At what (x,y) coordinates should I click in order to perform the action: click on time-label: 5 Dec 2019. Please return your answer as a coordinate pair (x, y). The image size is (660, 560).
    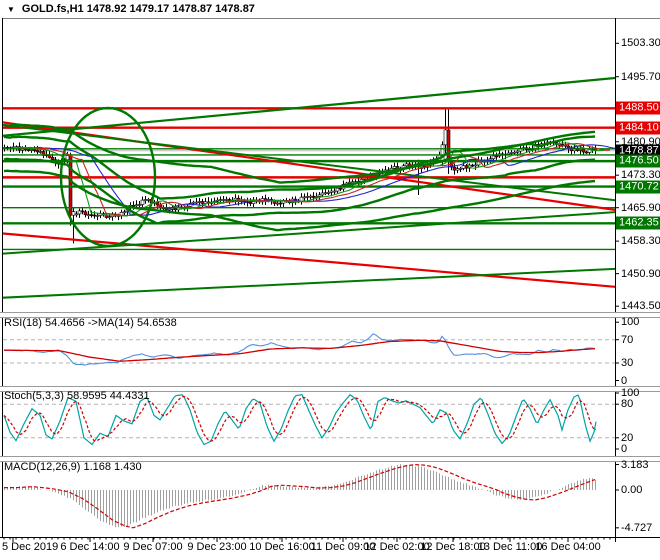
    Looking at the image, I should click on (30, 547).